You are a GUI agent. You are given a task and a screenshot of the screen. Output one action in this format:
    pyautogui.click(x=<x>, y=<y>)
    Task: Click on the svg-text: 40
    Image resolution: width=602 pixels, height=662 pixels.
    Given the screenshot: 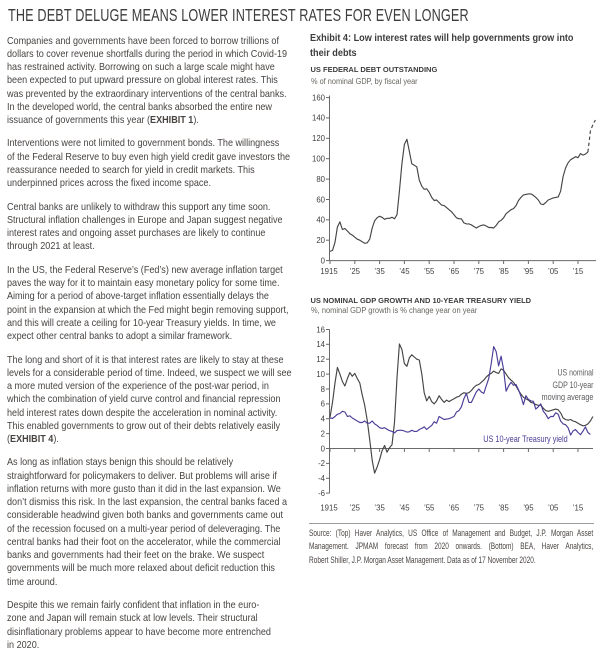 What is the action you would take?
    pyautogui.click(x=320, y=220)
    